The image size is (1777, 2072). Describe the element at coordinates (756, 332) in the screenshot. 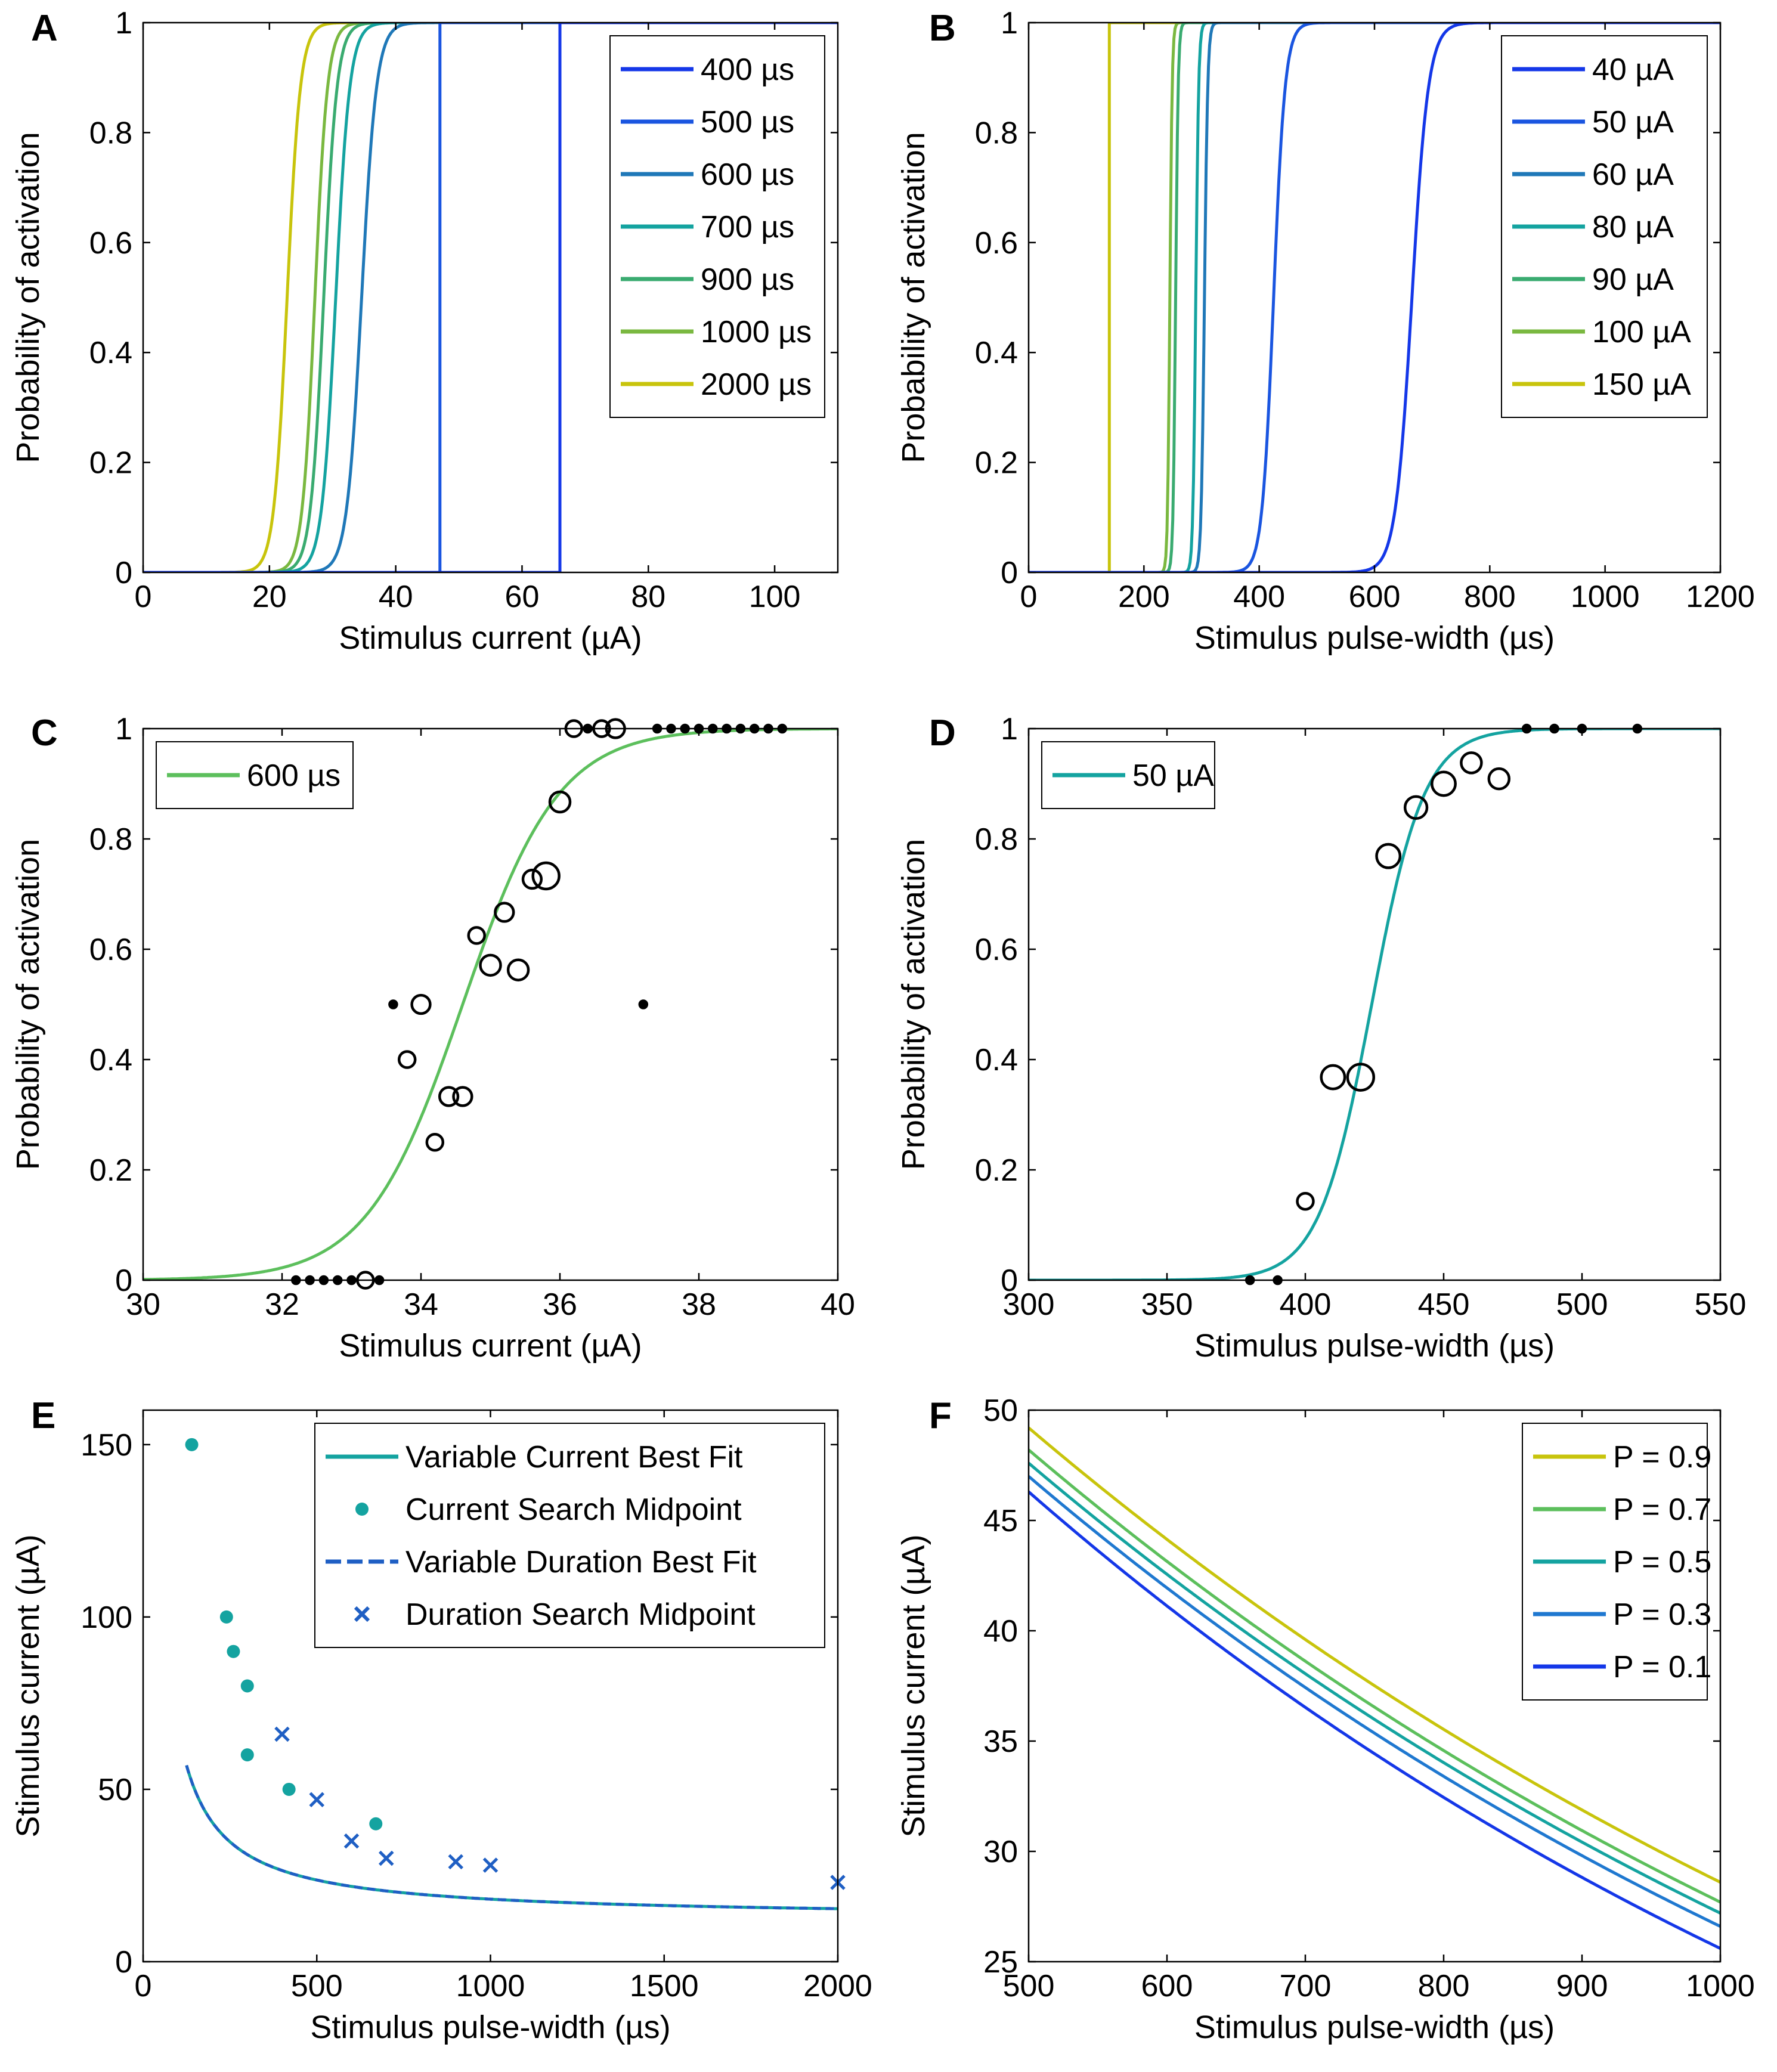

I see `legend-label: 1000 µs` at that location.